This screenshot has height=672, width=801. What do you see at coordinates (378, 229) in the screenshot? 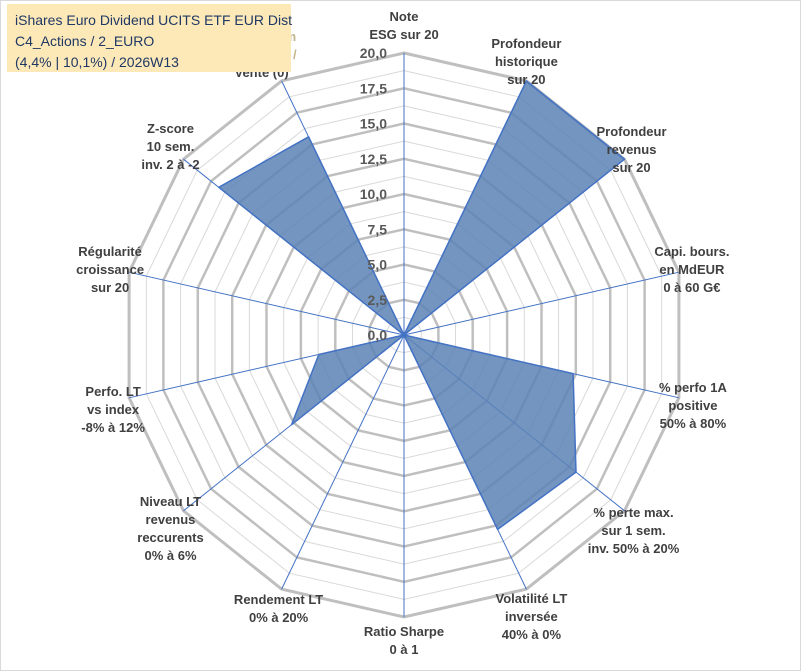
I see `r-tick-label: 7,5` at bounding box center [378, 229].